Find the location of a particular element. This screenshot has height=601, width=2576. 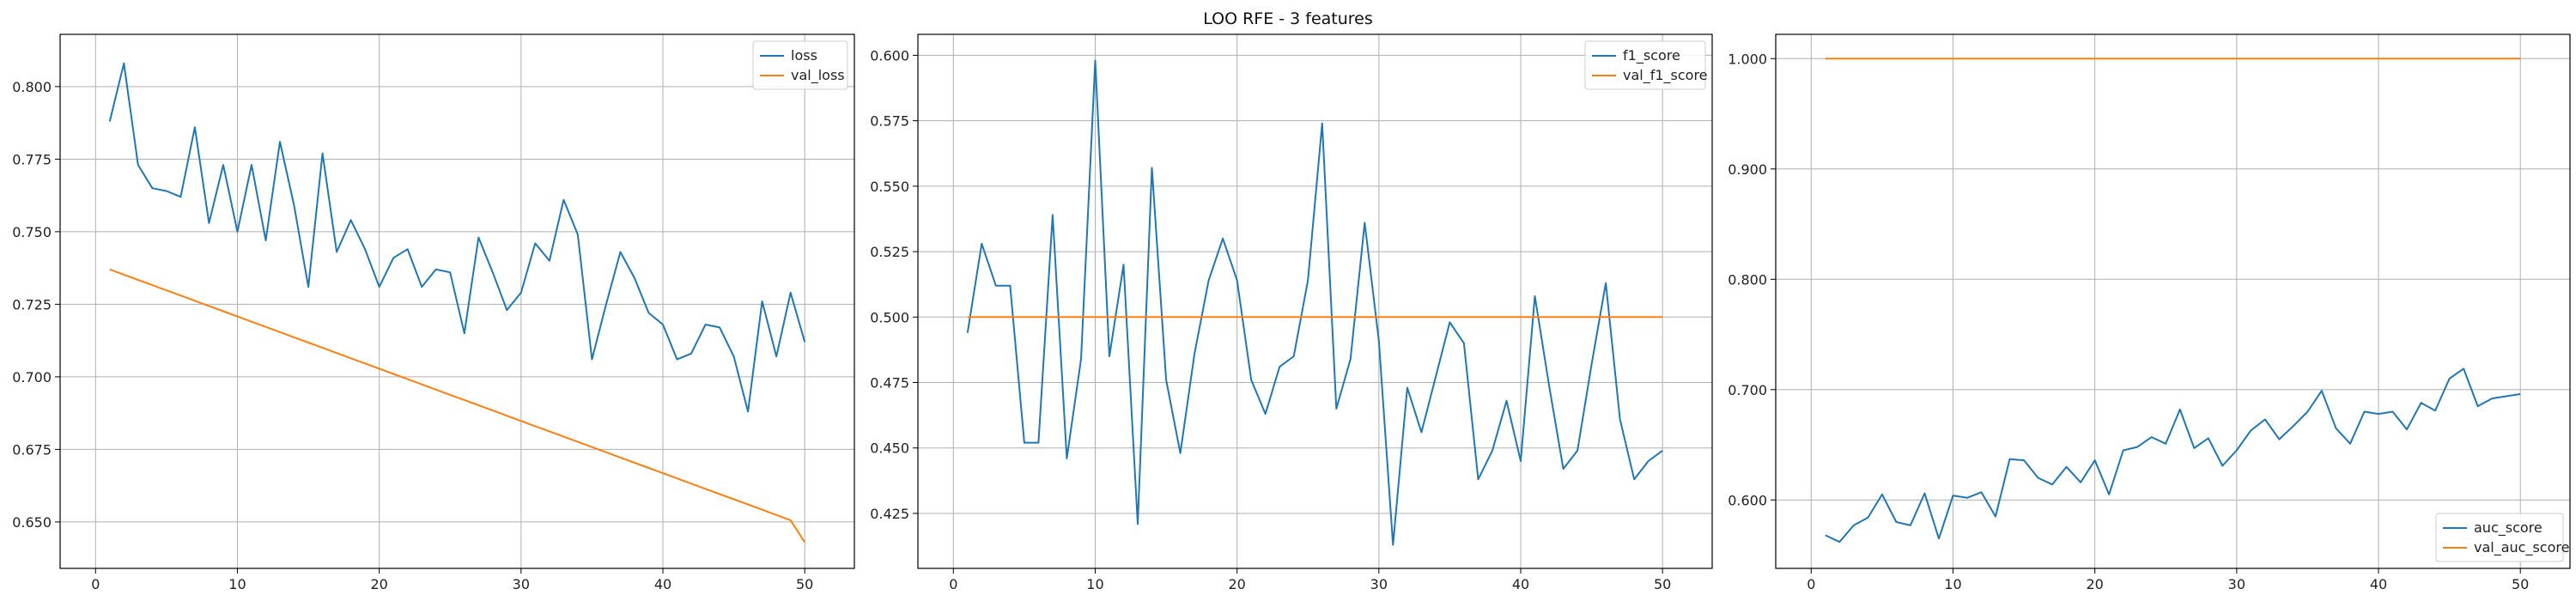

legend-label-val_loss: val_loss is located at coordinates (818, 75).